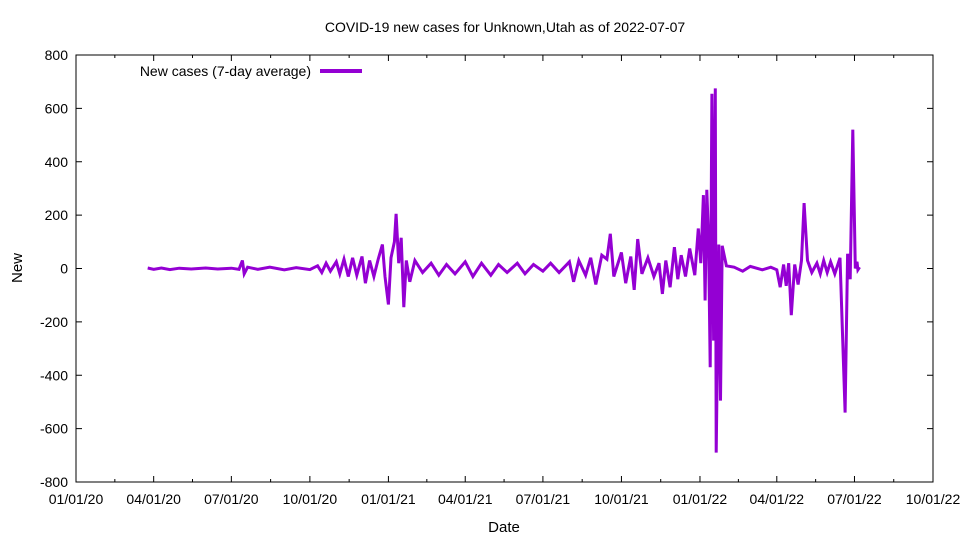  Describe the element at coordinates (54, 482) in the screenshot. I see `y-tick-label: -800` at that location.